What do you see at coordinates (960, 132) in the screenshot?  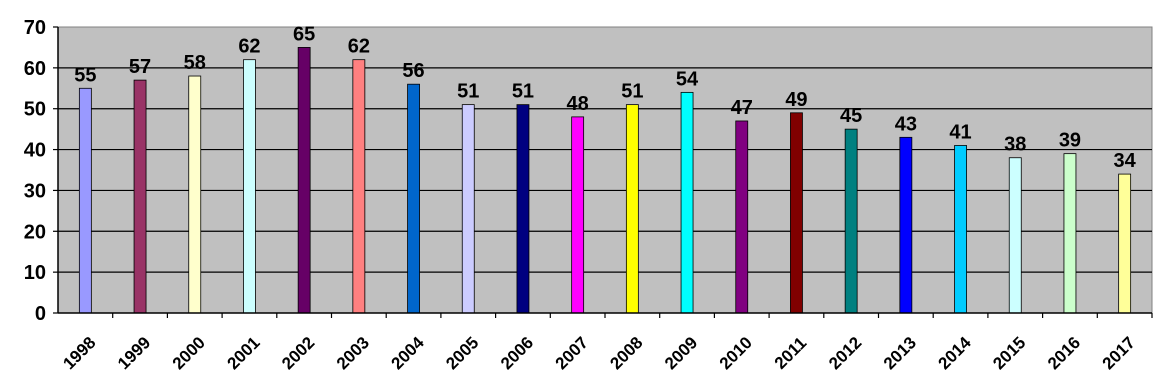 I see `data-label: 41` at bounding box center [960, 132].